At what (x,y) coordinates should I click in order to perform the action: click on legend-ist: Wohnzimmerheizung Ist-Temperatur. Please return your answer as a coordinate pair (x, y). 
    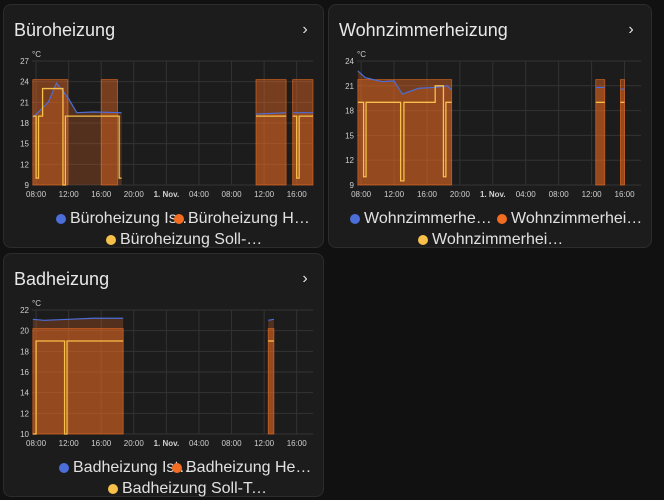
    Looking at the image, I should click on (422, 219).